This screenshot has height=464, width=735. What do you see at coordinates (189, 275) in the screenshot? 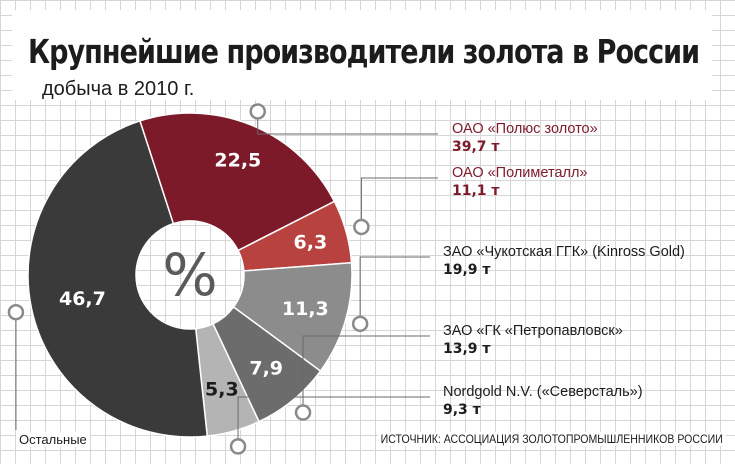
I see `center-percent-sign: %` at bounding box center [189, 275].